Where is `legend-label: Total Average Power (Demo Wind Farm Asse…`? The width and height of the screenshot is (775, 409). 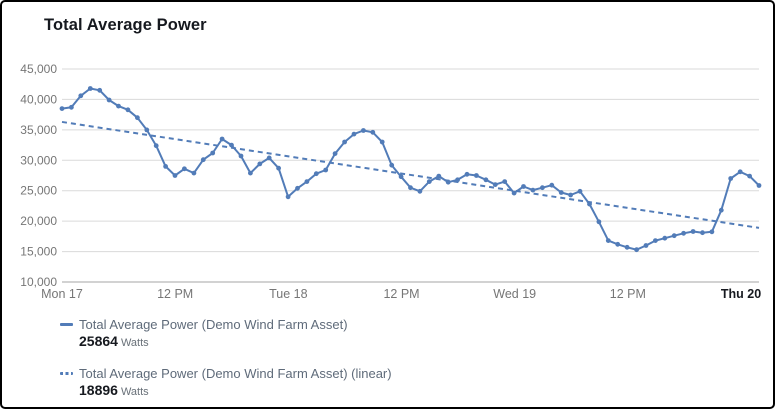
legend-label: Total Average Power (Demo Wind Farm Asse… is located at coordinates (213, 324).